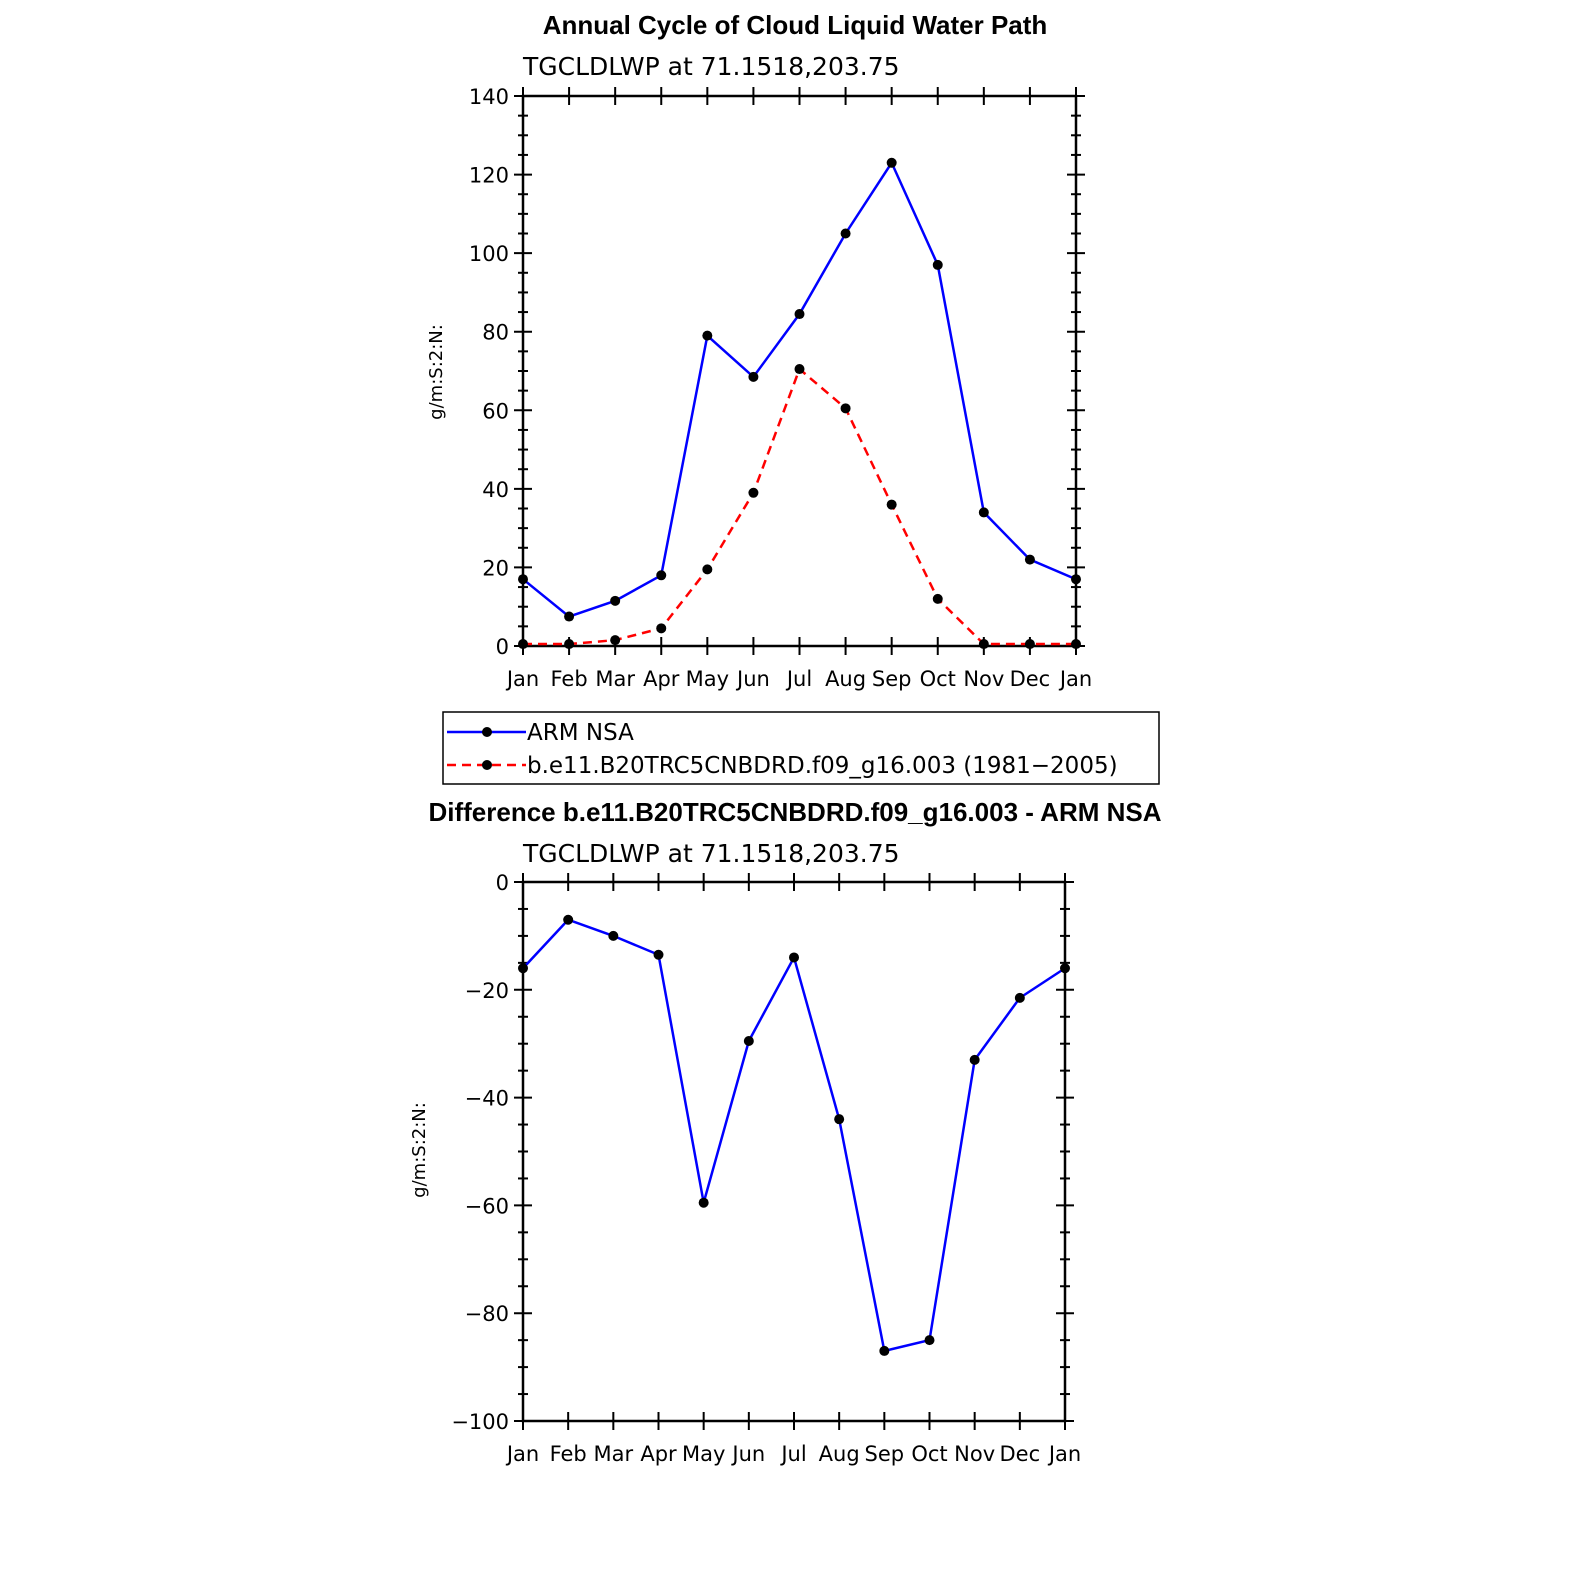  I want to click on y-tick-label: 120, so click(489, 176).